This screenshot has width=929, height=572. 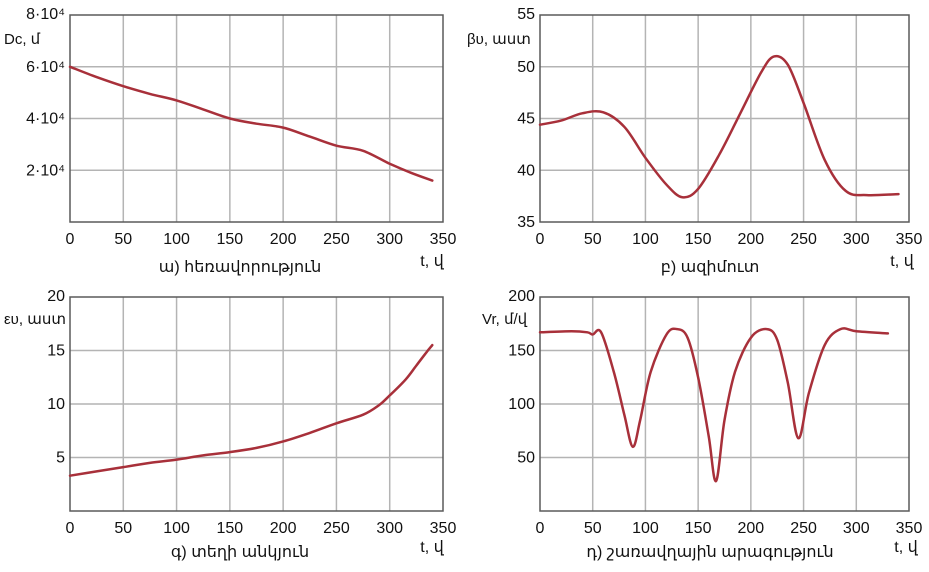 What do you see at coordinates (505, 319) in the screenshot?
I see `y-axis-label: Vr, մ/վ` at bounding box center [505, 319].